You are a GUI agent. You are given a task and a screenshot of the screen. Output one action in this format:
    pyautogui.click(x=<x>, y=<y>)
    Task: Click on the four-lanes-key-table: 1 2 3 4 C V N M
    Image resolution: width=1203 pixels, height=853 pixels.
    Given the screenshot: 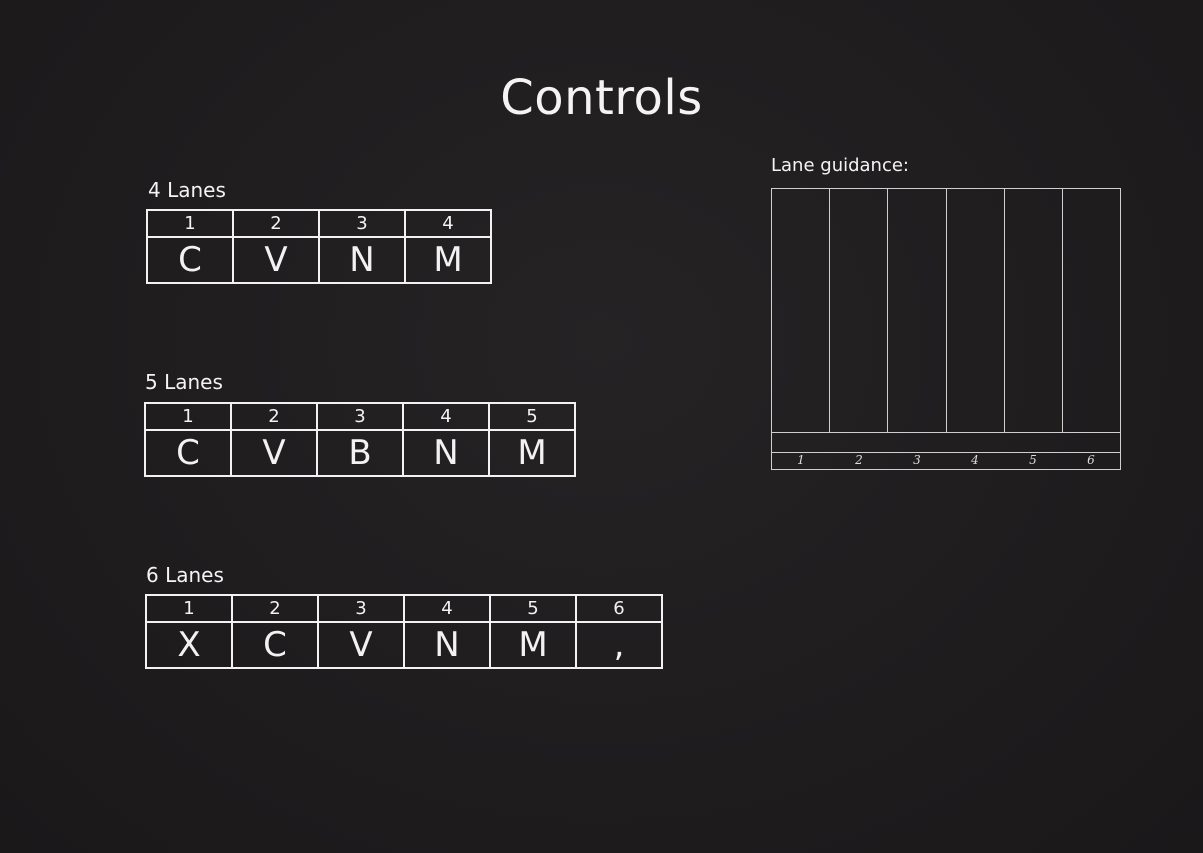 What is the action you would take?
    pyautogui.click(x=319, y=246)
    